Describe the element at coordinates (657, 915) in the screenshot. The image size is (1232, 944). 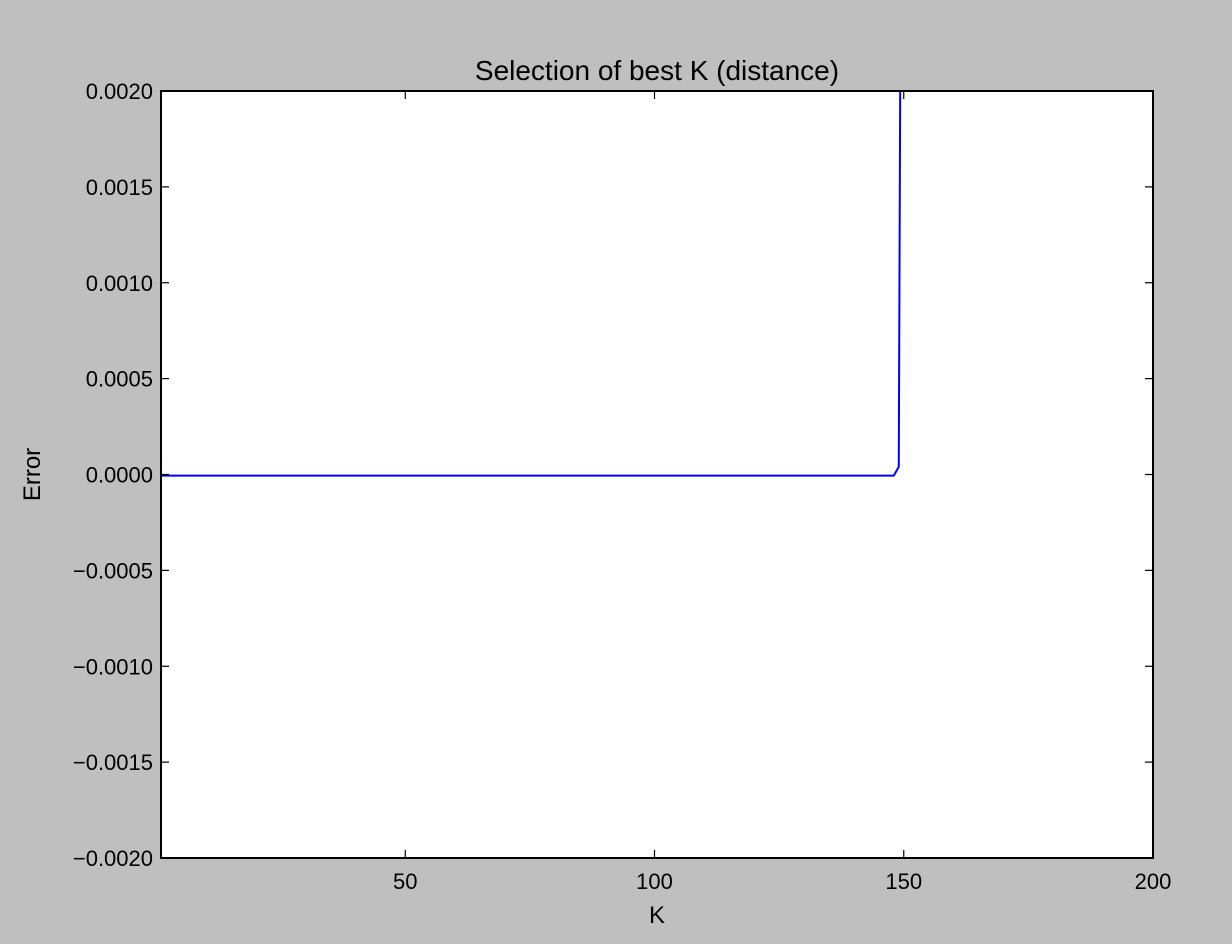
I see `x-axis-label: K` at that location.